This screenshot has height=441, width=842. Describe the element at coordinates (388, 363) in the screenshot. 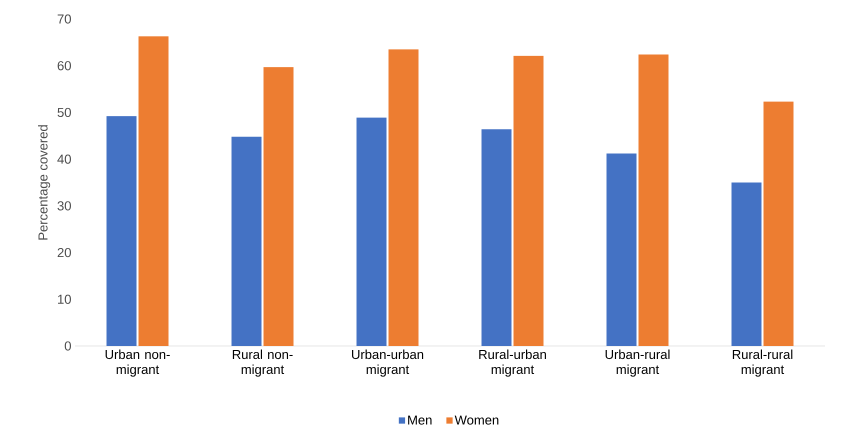

I see `x-tick-label: Urban-urban migrant` at that location.